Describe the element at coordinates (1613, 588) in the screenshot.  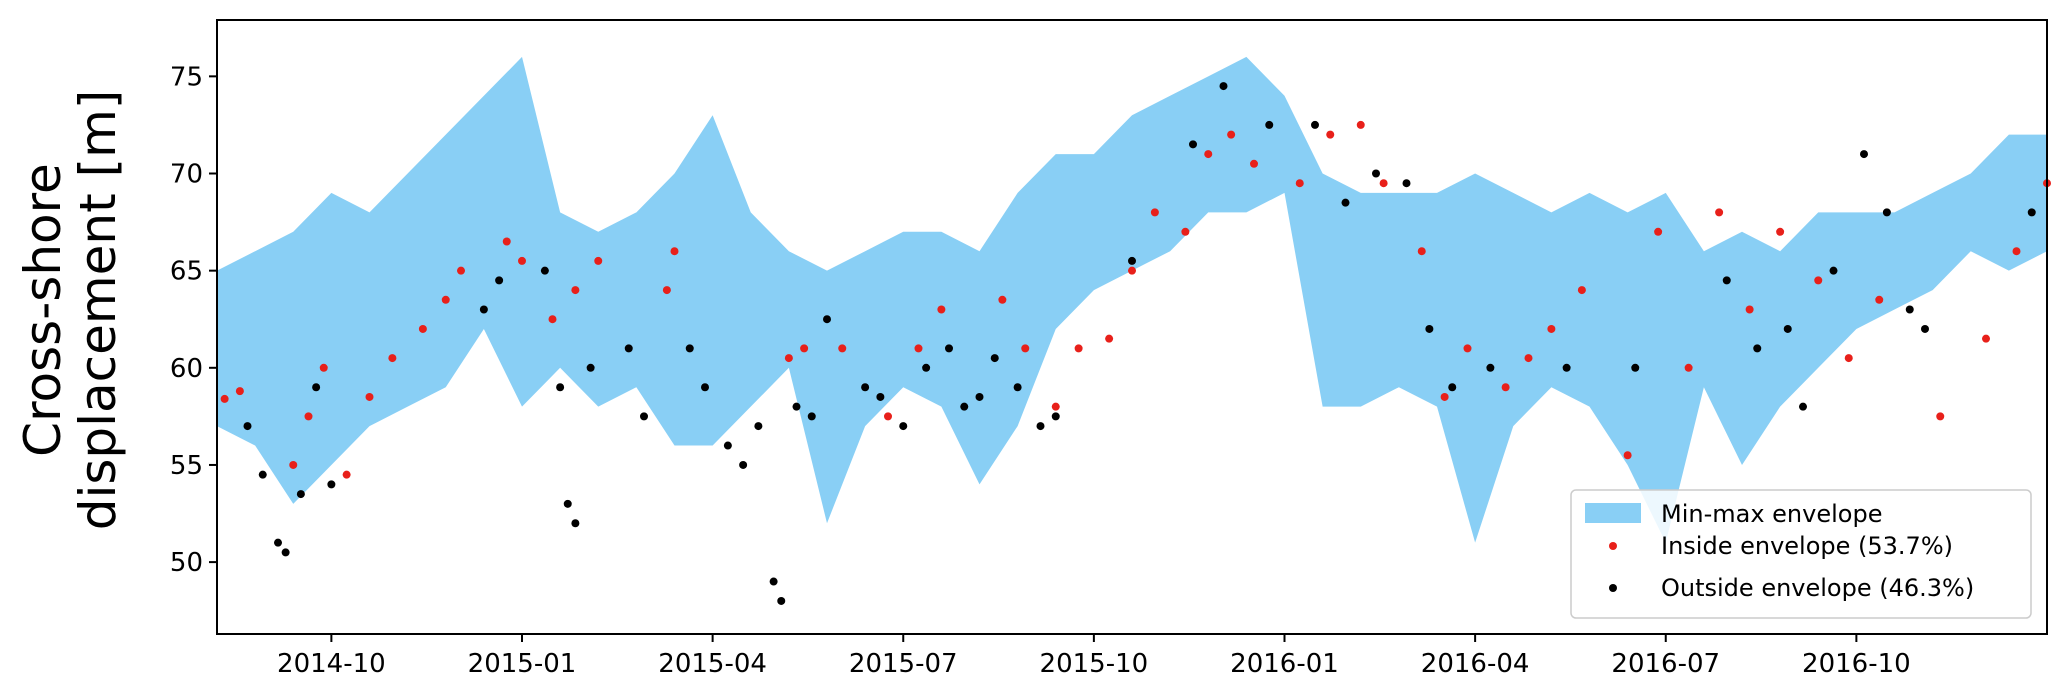
I see `legend-marker` at that location.